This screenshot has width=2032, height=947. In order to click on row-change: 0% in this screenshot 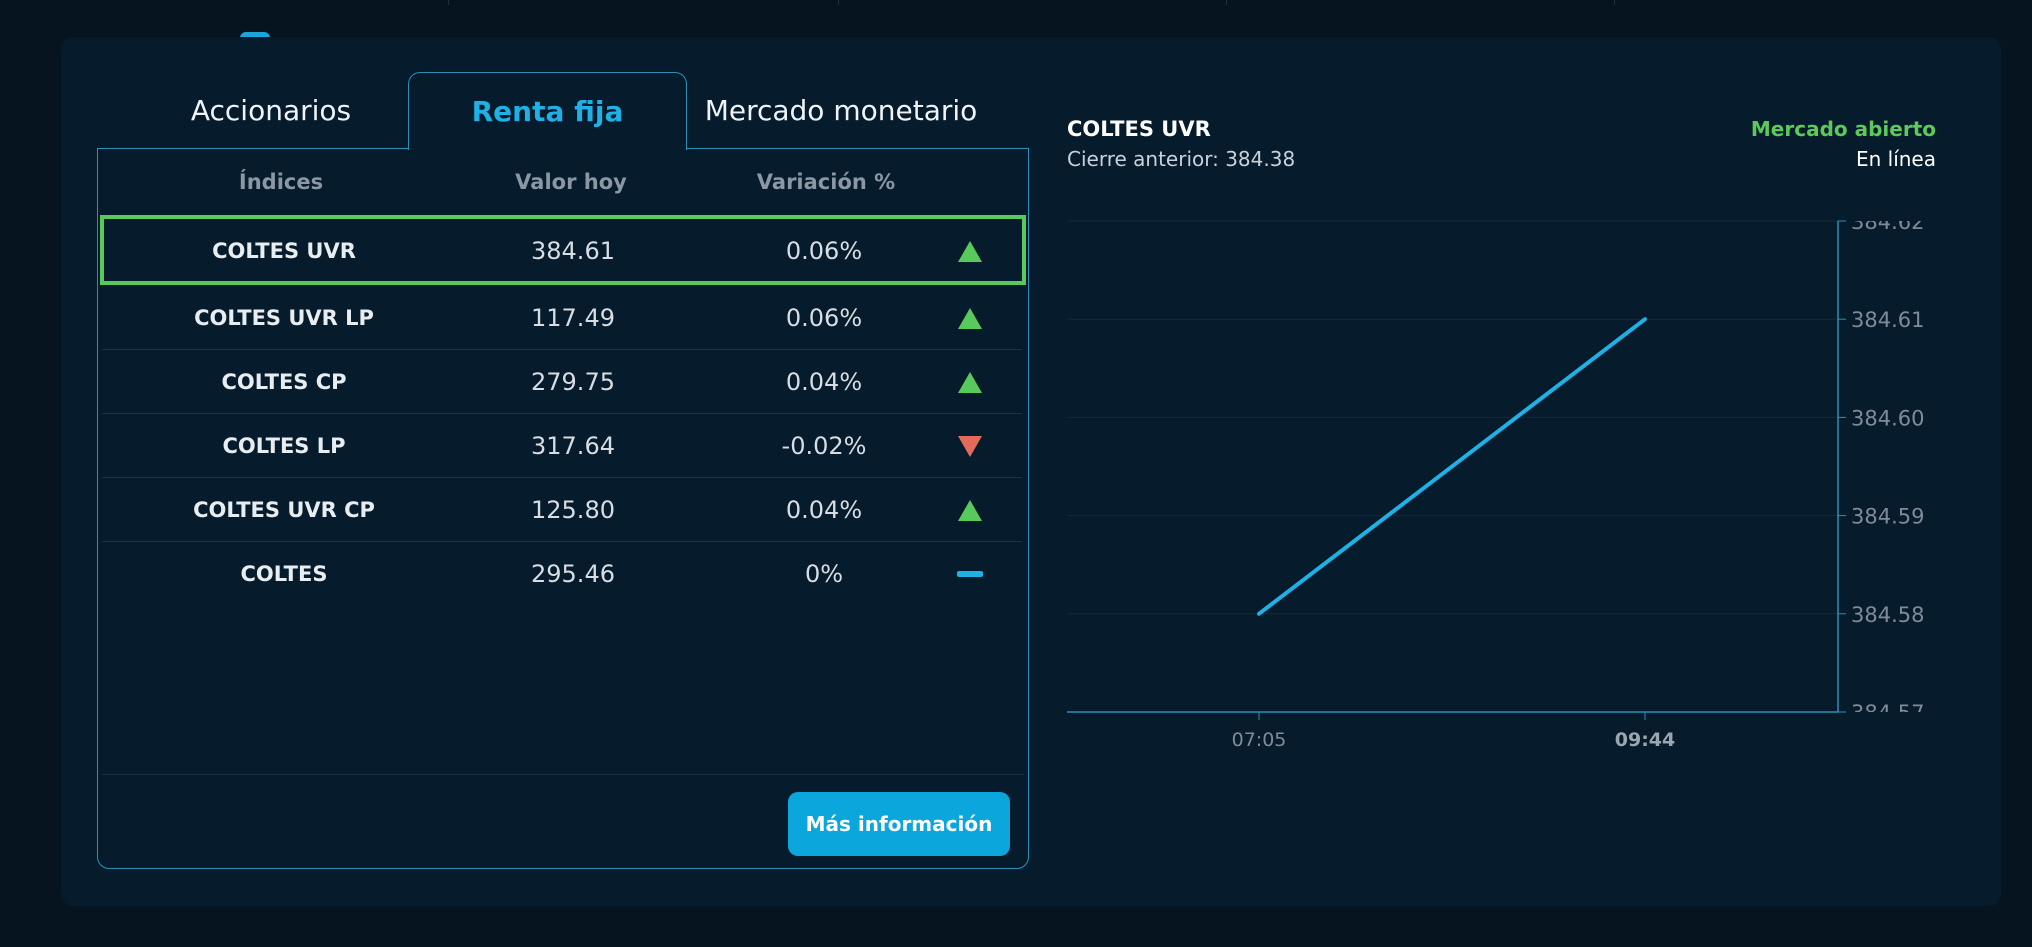, I will do `click(824, 574)`.